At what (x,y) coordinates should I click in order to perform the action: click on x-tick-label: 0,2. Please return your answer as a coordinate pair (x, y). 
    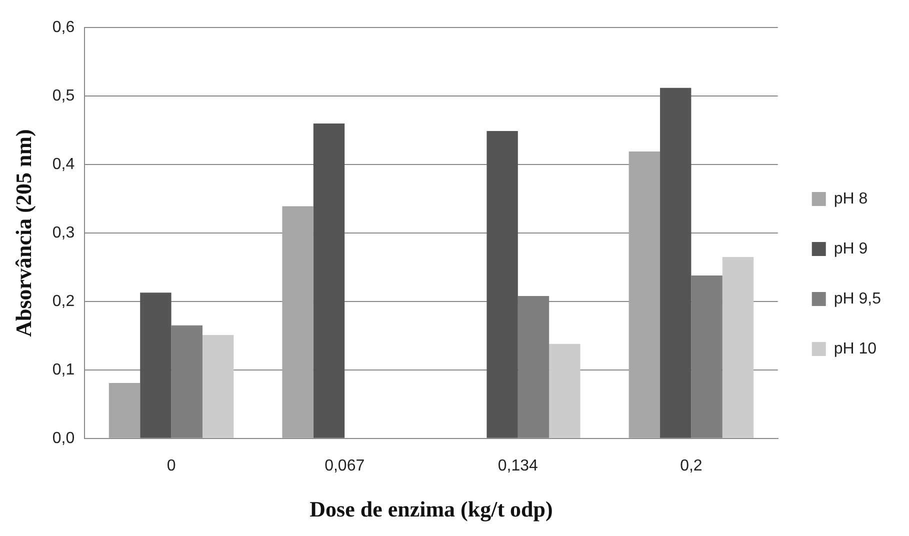
    Looking at the image, I should click on (691, 465).